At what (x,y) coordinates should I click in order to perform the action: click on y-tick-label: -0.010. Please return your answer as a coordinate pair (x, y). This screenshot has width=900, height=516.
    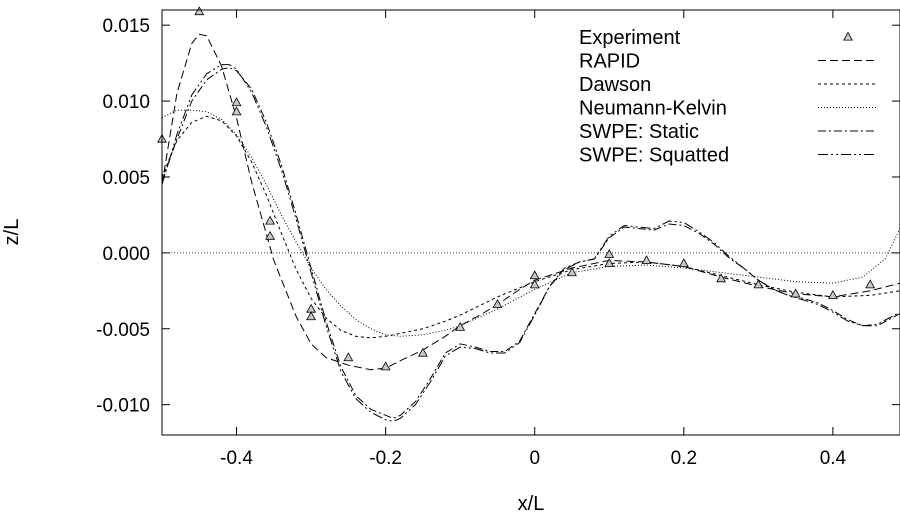
    Looking at the image, I should click on (123, 406).